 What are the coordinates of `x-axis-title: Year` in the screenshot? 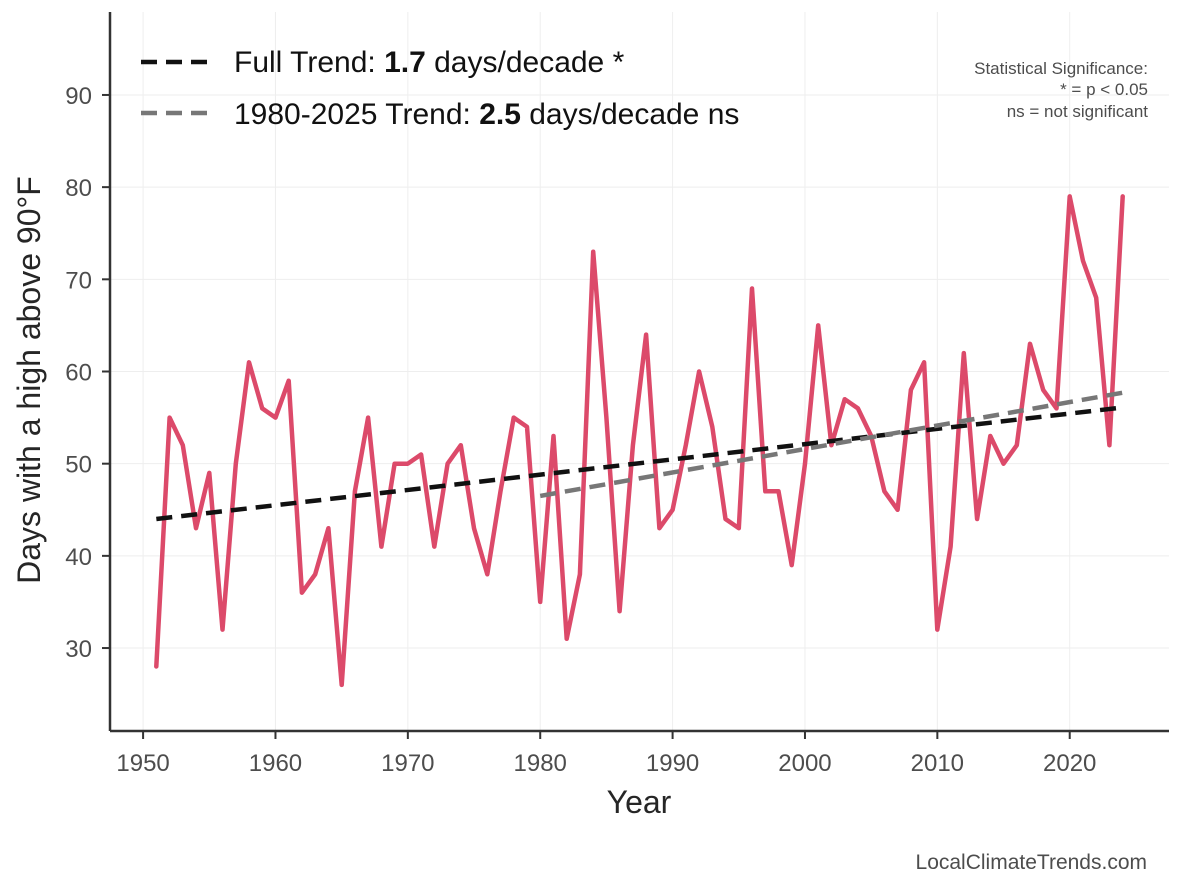 It's located at (639, 802).